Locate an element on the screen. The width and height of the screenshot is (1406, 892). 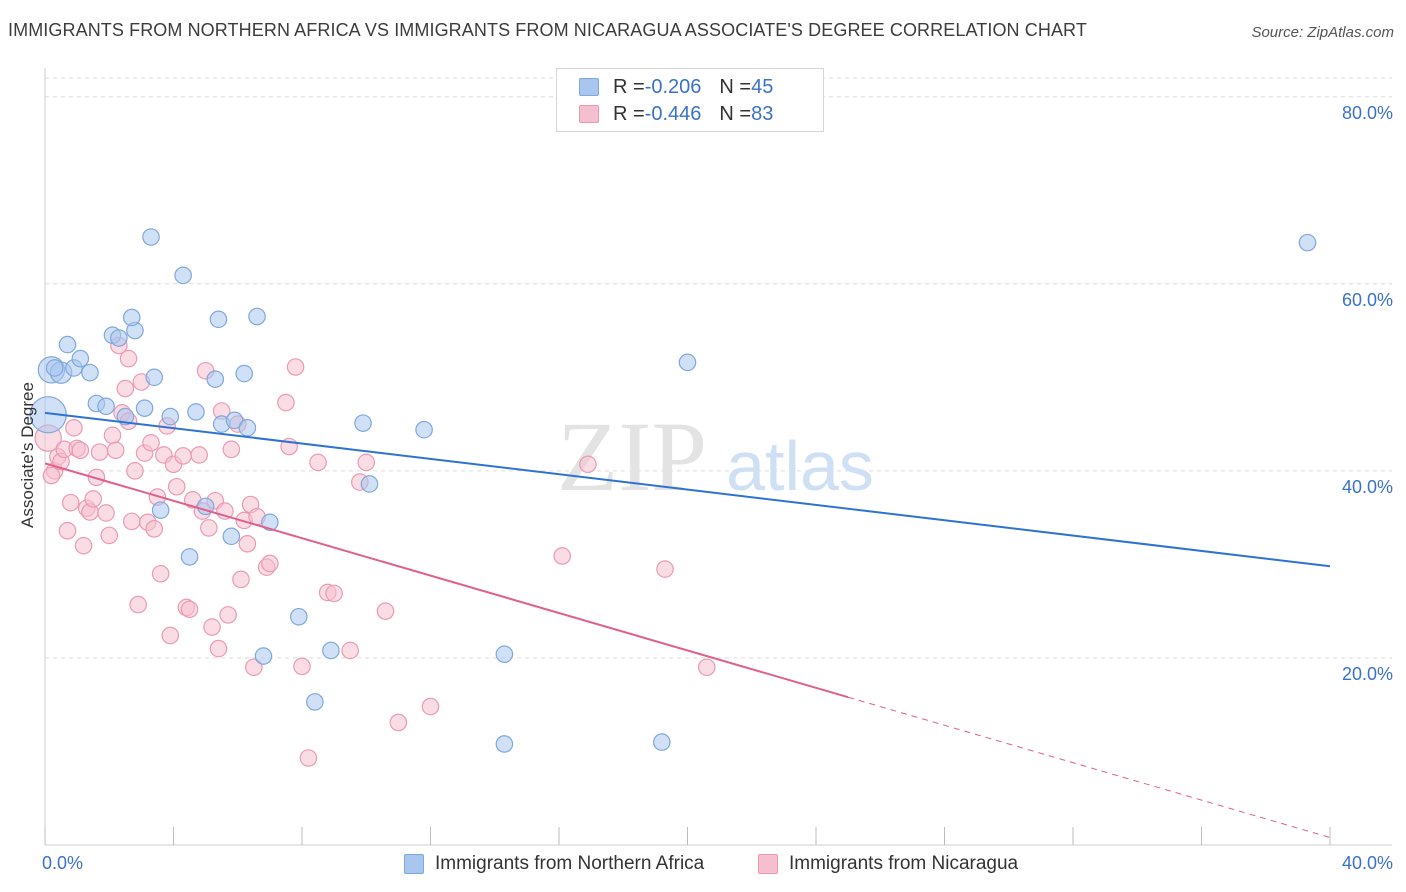
bottom-legend-swatch-blue is located at coordinates (414, 864).